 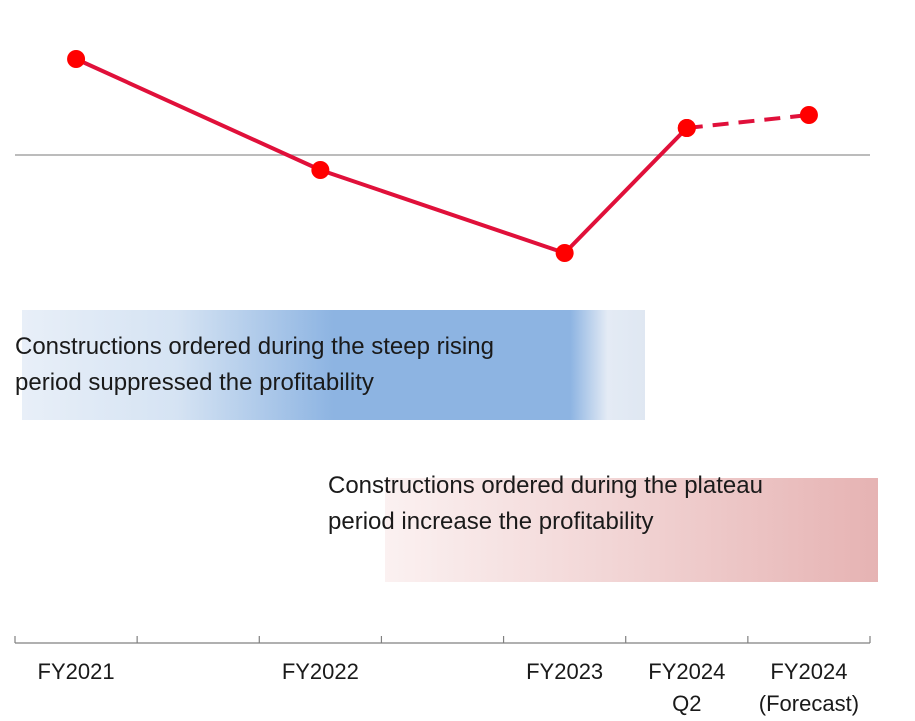 What do you see at coordinates (565, 671) in the screenshot?
I see `x-tick-label: FY2023` at bounding box center [565, 671].